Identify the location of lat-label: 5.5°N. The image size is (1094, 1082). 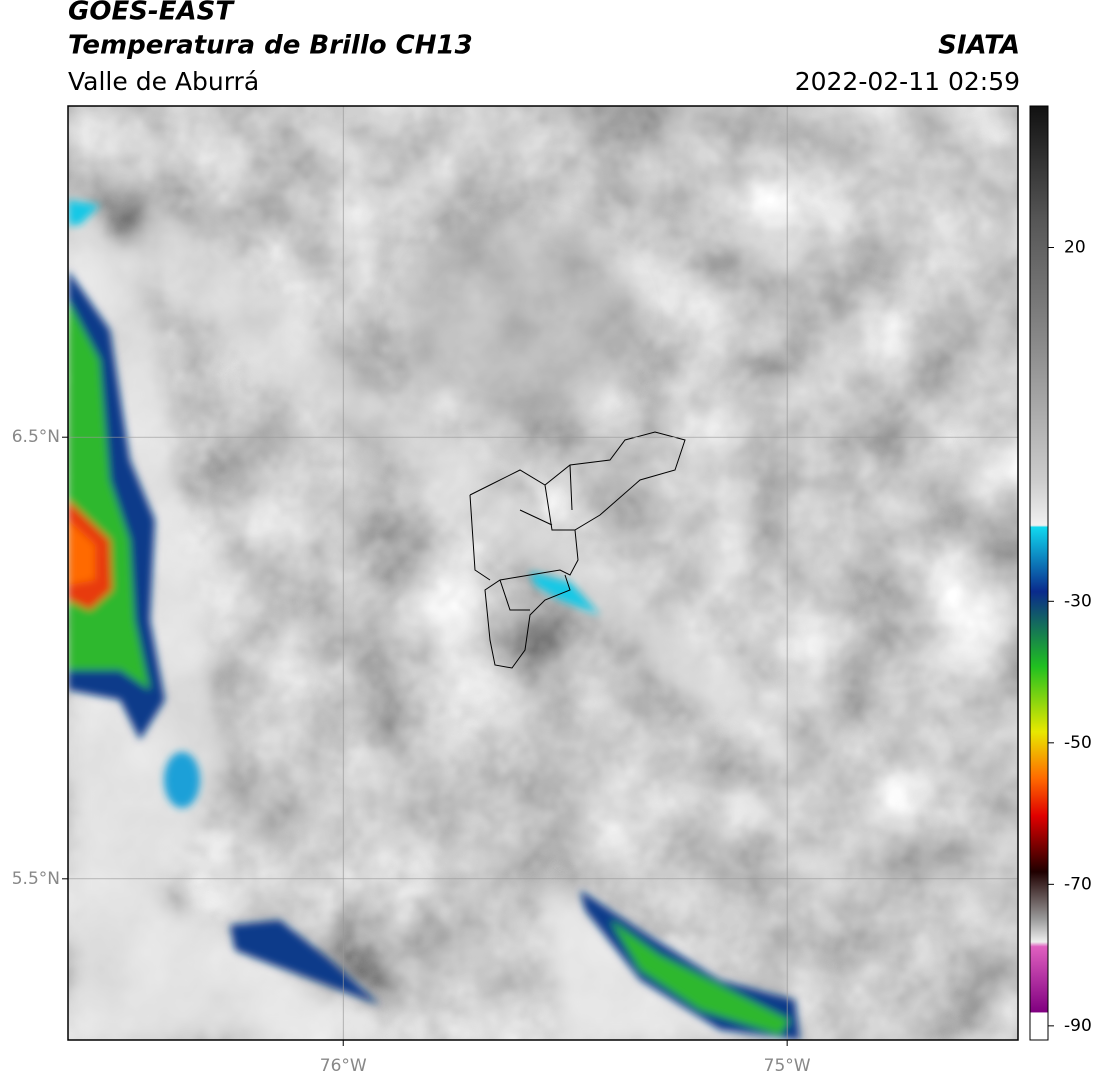
(36, 879).